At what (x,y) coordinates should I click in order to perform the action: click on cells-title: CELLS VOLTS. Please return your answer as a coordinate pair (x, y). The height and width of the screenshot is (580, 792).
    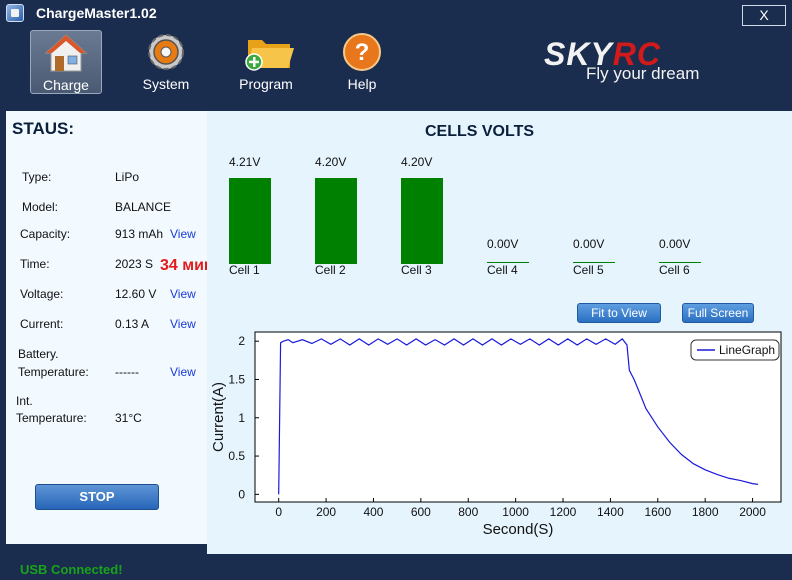
    Looking at the image, I should click on (479, 131).